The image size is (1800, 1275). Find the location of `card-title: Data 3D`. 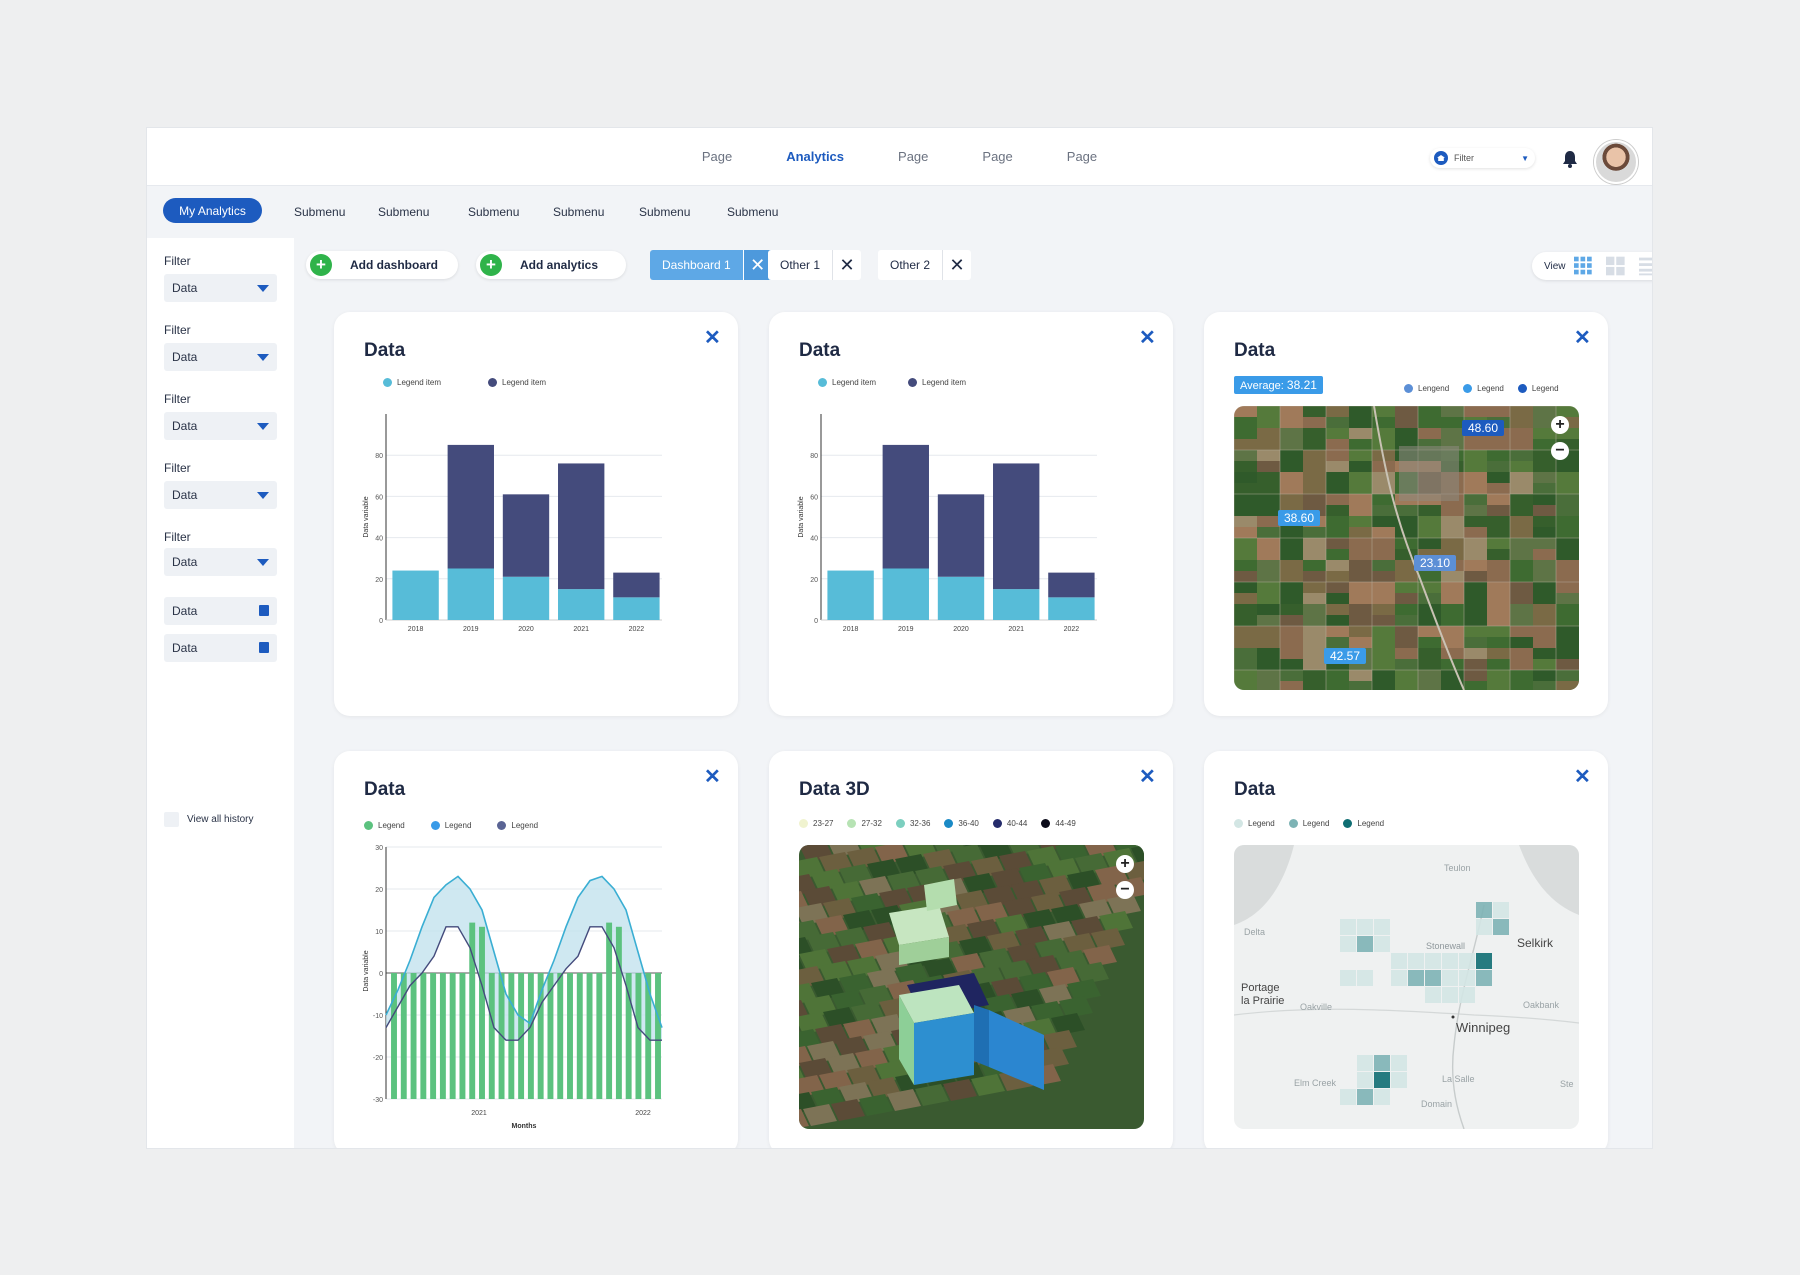

card-title: Data 3D is located at coordinates (834, 789).